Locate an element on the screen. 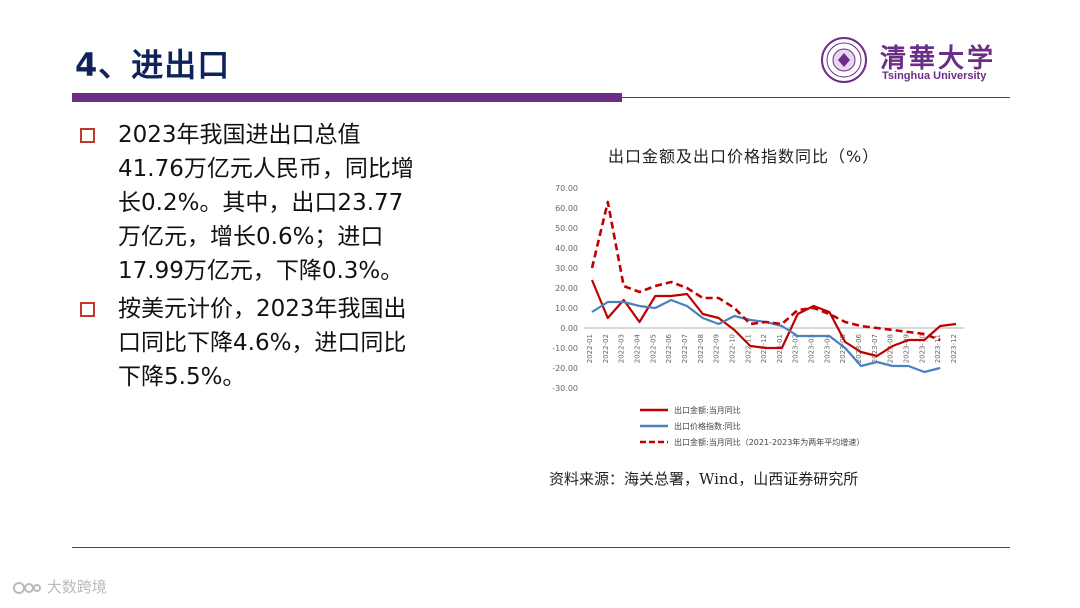 The width and height of the screenshot is (1080, 608). y-tick-label: 10.00 is located at coordinates (566, 308).